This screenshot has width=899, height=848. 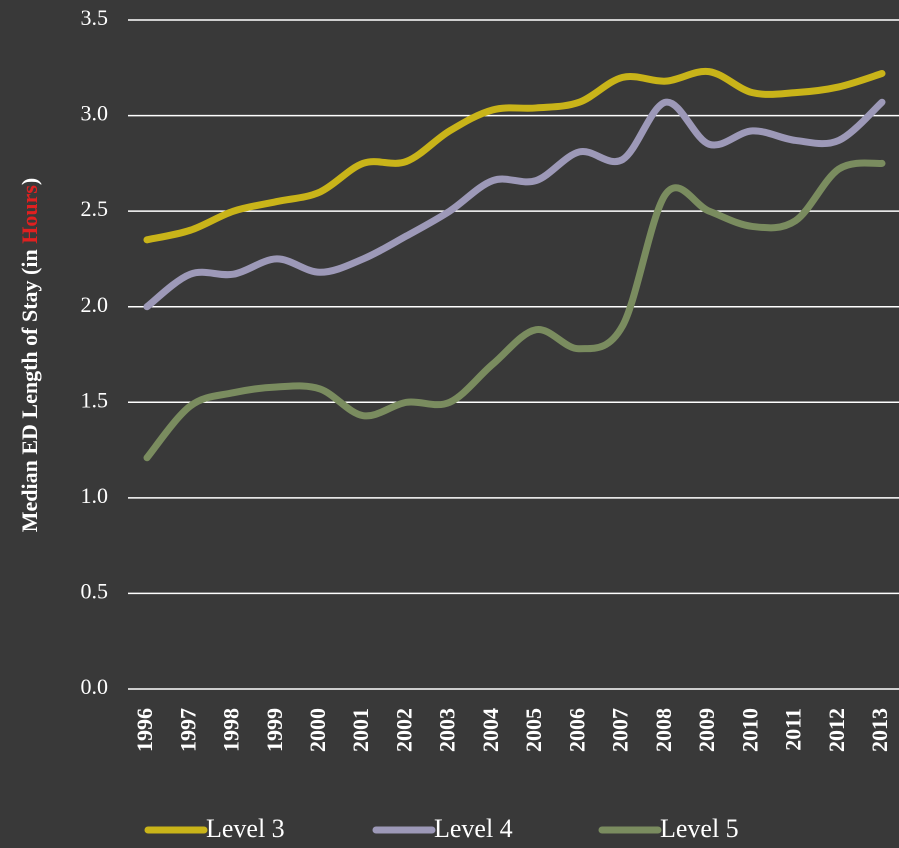 I want to click on y-tick-label: 1.5, so click(x=95, y=399).